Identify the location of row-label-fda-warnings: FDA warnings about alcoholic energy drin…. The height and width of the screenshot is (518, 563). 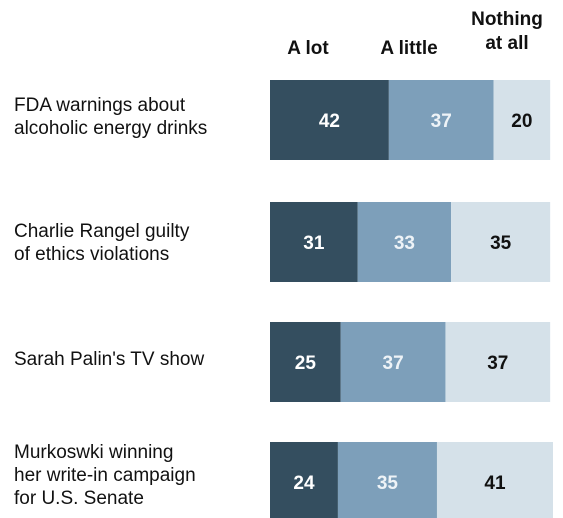
(111, 117).